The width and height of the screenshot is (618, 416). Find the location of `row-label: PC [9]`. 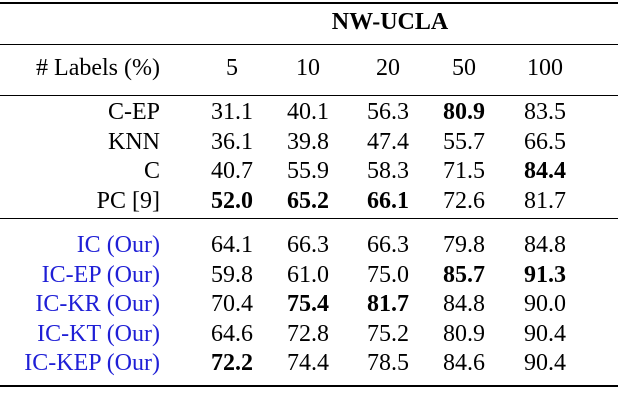

row-label: PC [9] is located at coordinates (128, 200).